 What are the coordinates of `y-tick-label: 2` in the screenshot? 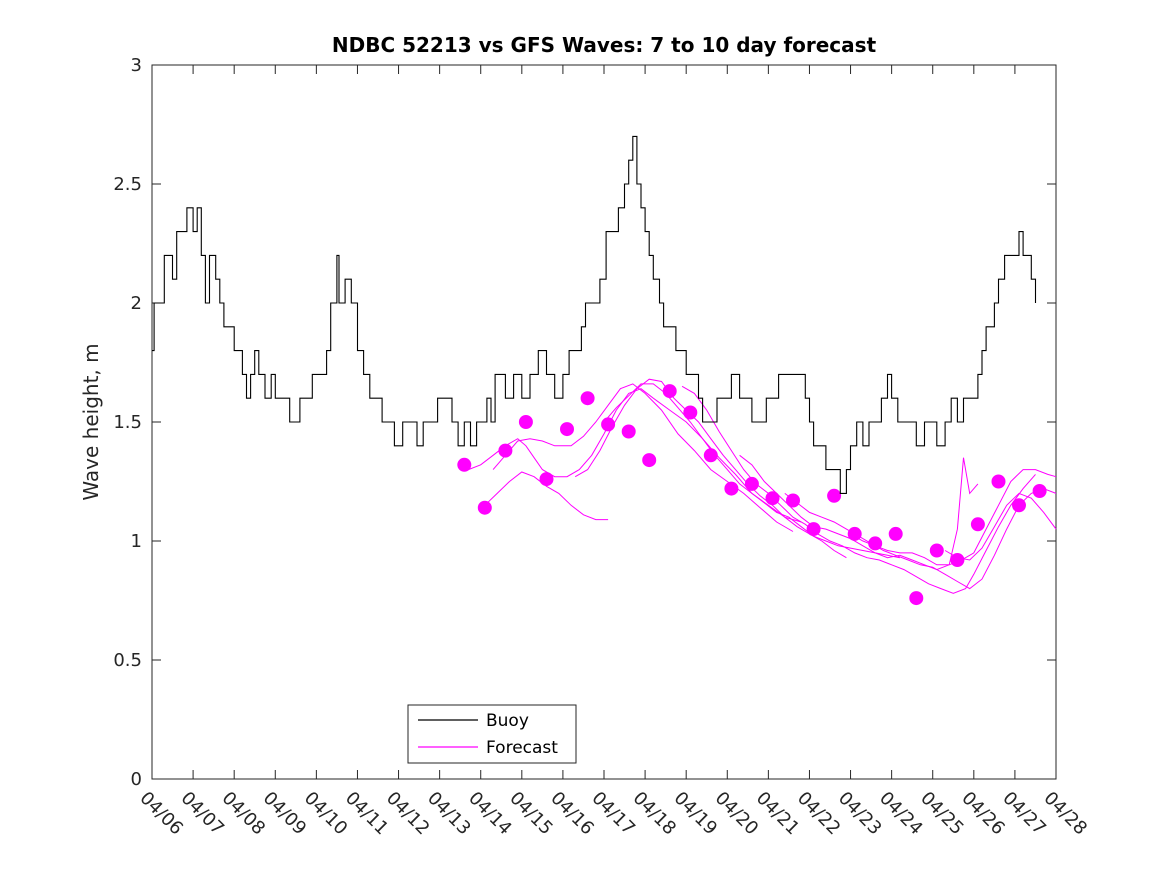 It's located at (136, 303).